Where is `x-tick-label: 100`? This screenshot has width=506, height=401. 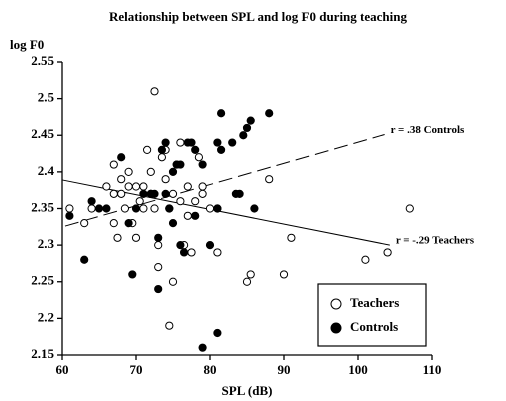
x-tick-label: 100 is located at coordinates (358, 369).